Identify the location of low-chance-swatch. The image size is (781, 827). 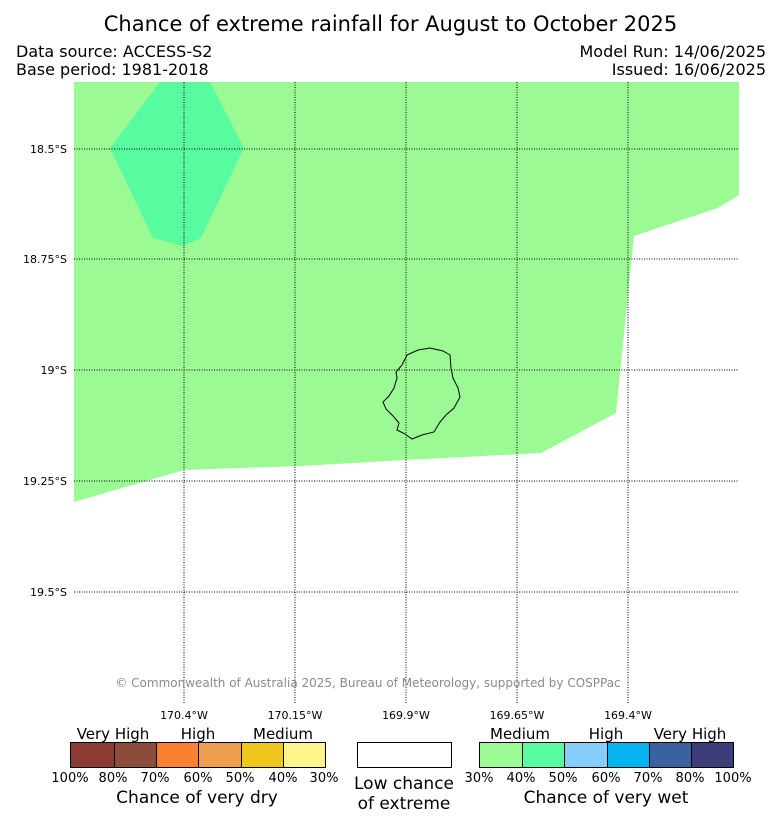
(404, 755).